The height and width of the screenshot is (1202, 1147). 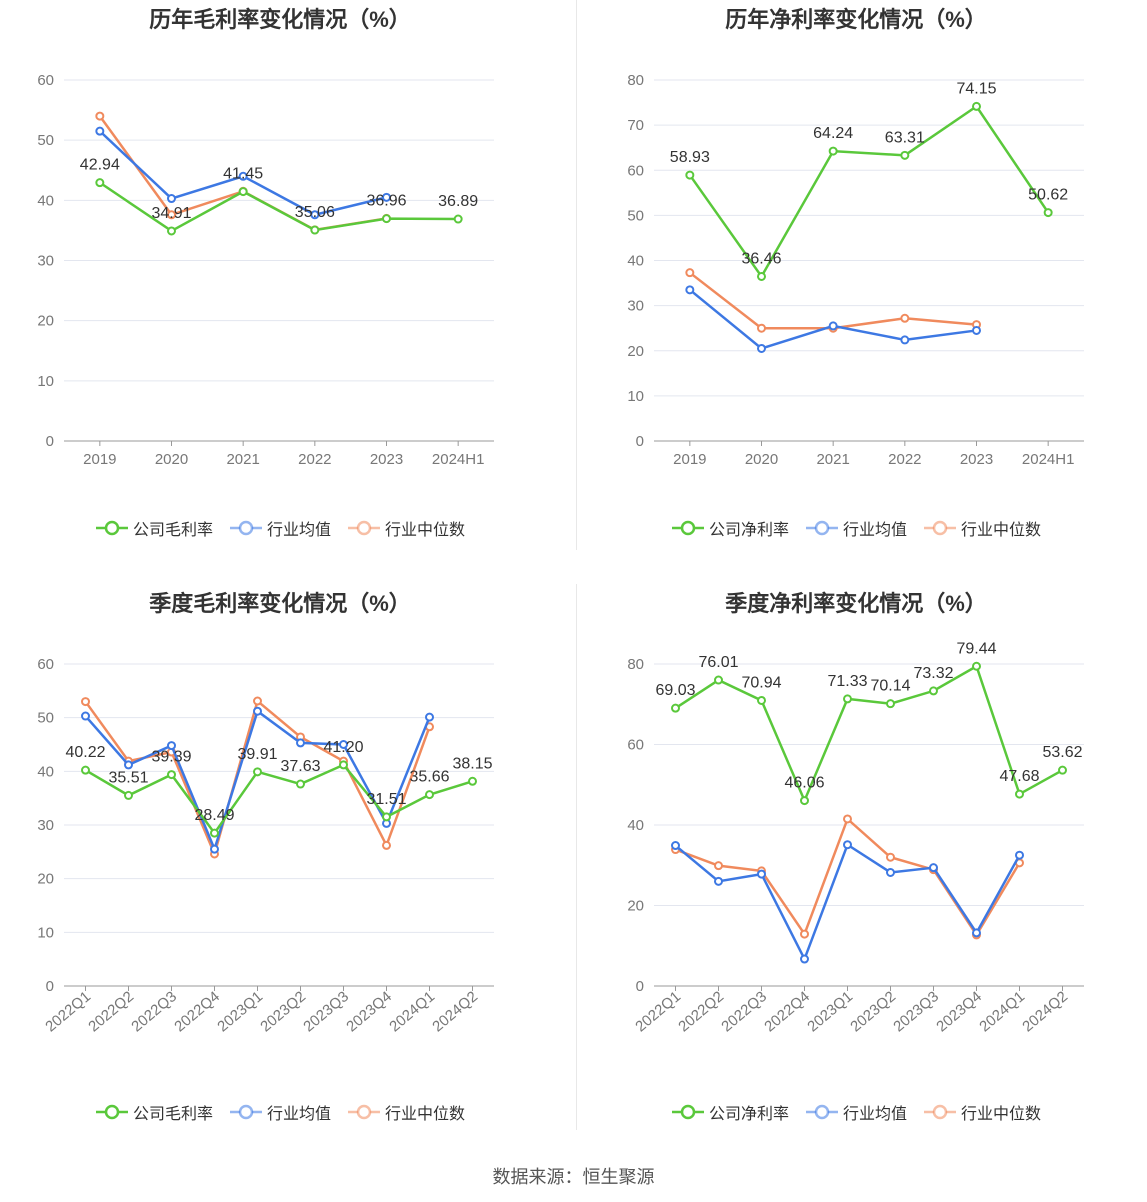 What do you see at coordinates (128, 777) in the screenshot?
I see `data-label: 35.51` at bounding box center [128, 777].